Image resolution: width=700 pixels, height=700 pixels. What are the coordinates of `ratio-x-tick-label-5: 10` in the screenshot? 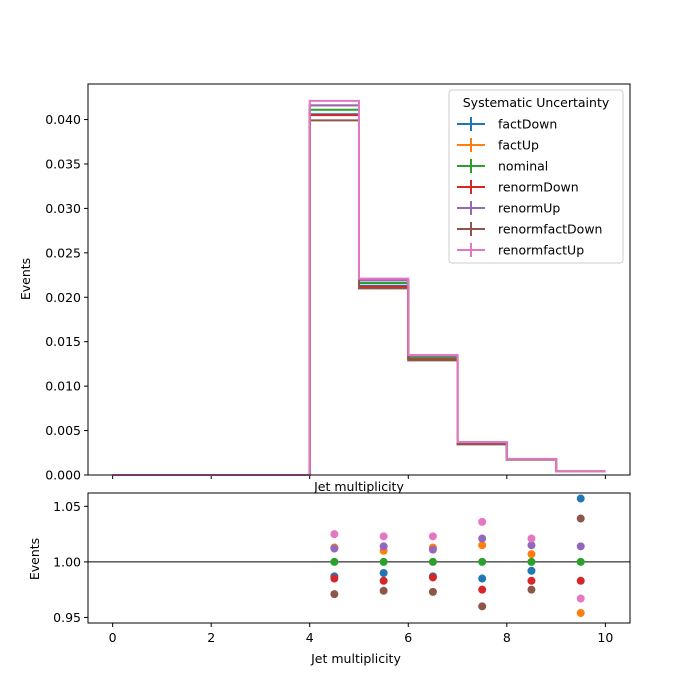 It's located at (605, 637).